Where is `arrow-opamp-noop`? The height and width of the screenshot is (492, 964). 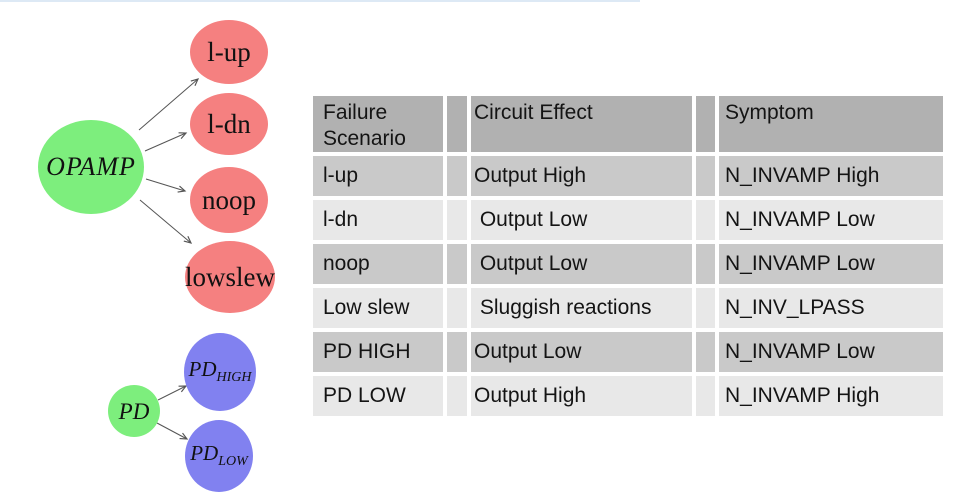 arrow-opamp-noop is located at coordinates (165, 184).